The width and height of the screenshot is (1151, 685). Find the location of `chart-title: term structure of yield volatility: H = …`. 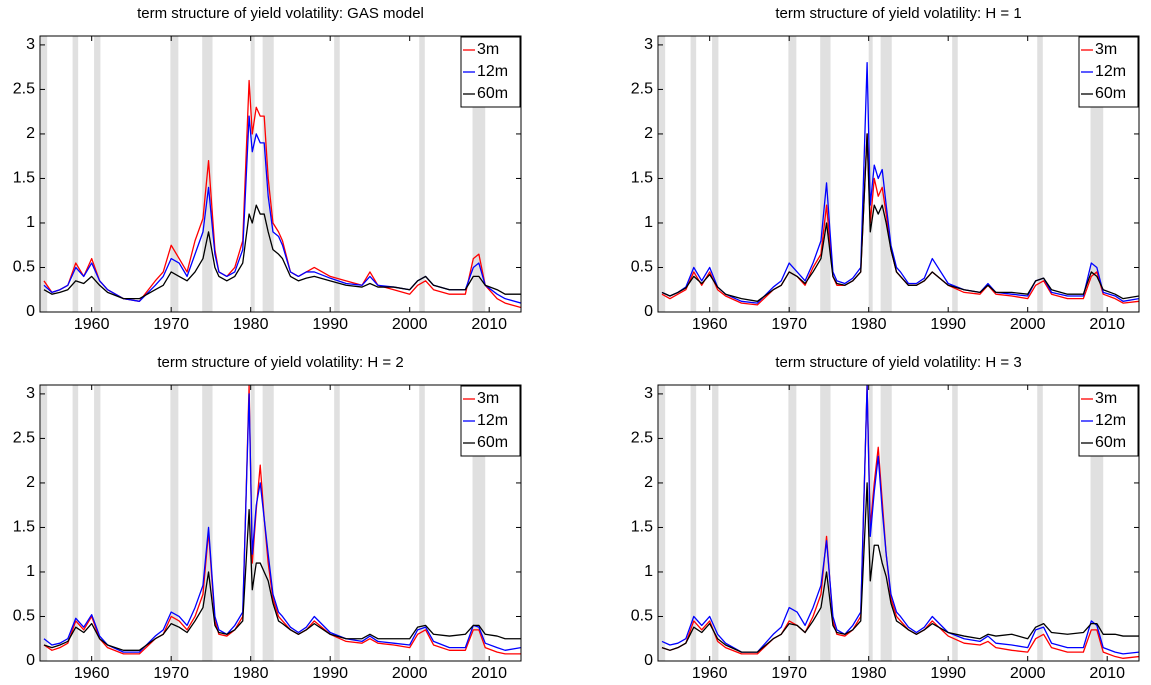

chart-title: term structure of yield volatility: H = … is located at coordinates (898, 13).